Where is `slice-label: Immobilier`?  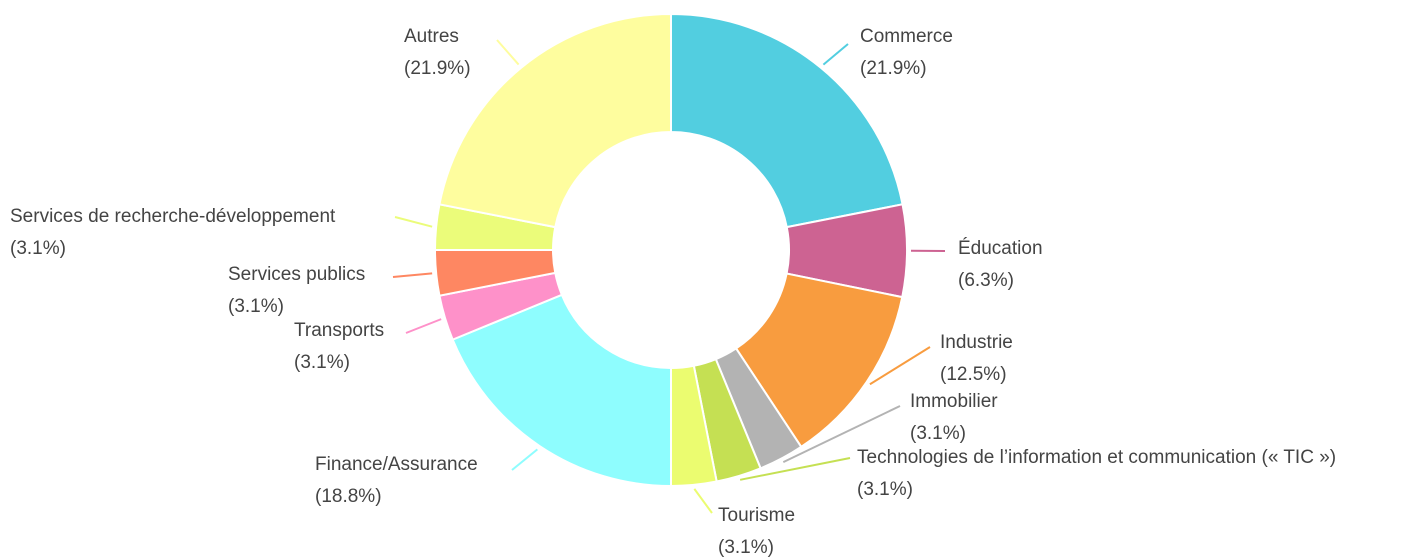
slice-label: Immobilier is located at coordinates (954, 401).